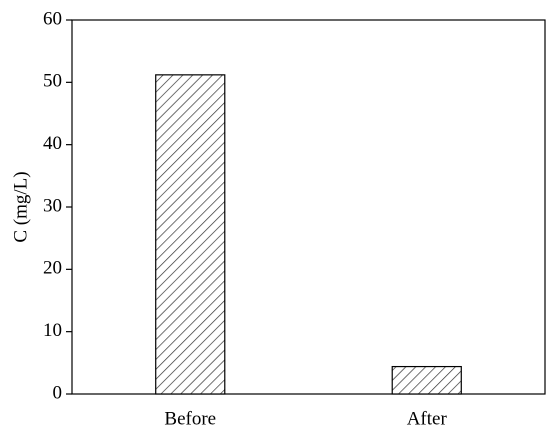 Image resolution: width=550 pixels, height=444 pixels. Describe the element at coordinates (52, 205) in the screenshot. I see `y-tick-label: 30` at that location.